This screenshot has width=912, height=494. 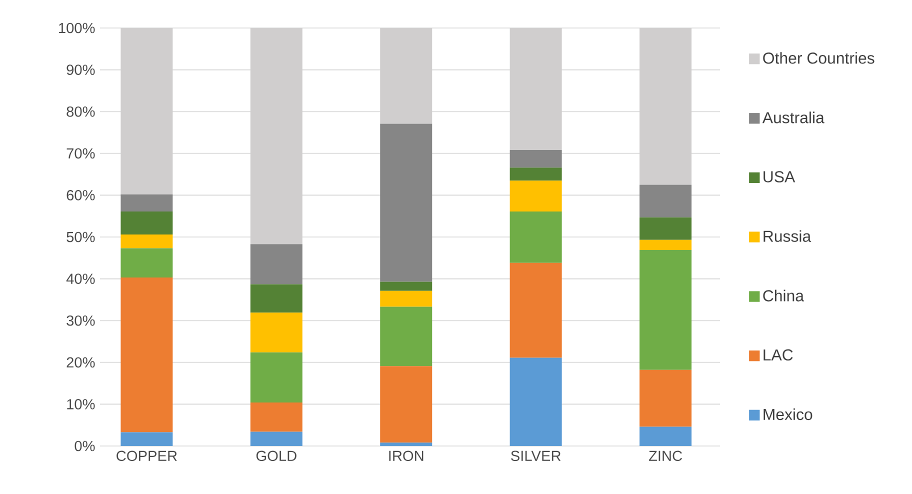 What do you see at coordinates (665, 456) in the screenshot?
I see `x-tick-label: ZINC` at bounding box center [665, 456].